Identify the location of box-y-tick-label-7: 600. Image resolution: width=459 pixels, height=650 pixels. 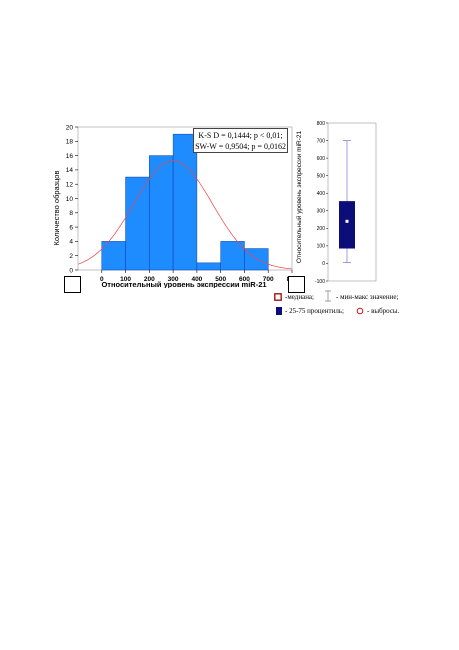
(321, 159).